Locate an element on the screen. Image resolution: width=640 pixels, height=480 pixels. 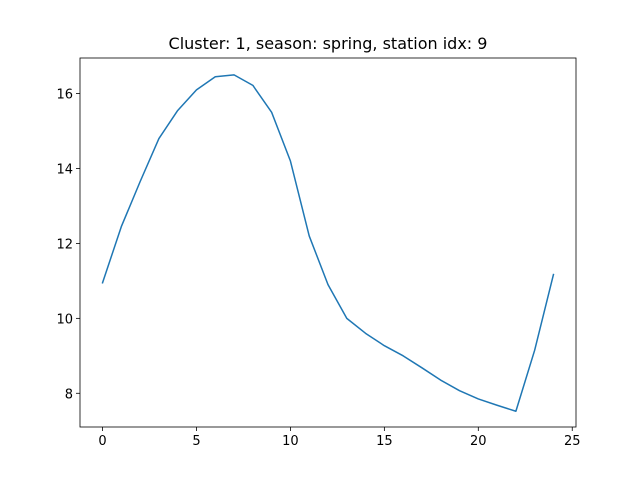
y-tick-label: 12 is located at coordinates (64, 244).